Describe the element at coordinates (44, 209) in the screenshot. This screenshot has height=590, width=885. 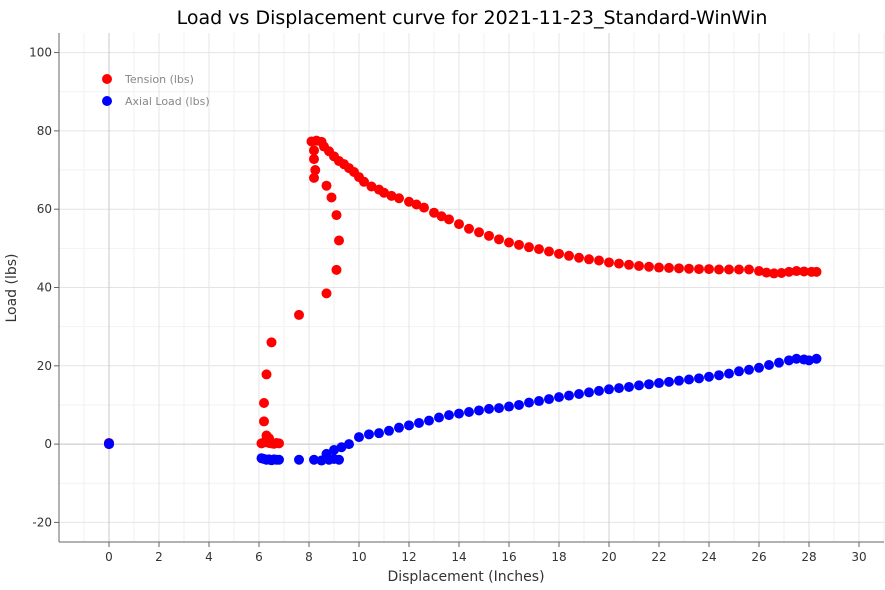
I see `y-tick-label: 60` at that location.